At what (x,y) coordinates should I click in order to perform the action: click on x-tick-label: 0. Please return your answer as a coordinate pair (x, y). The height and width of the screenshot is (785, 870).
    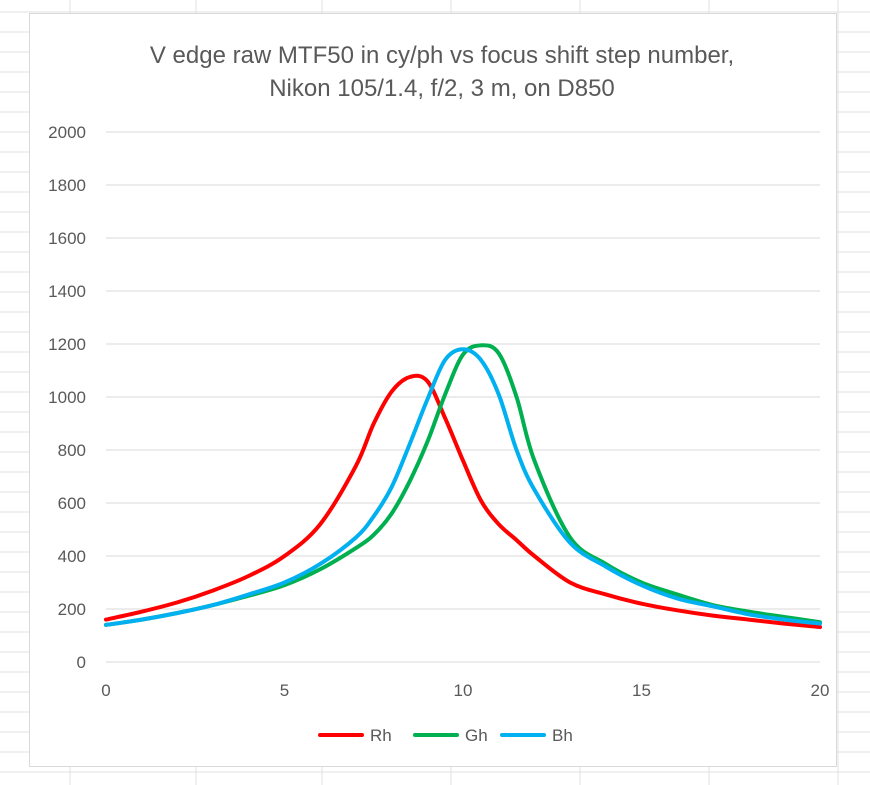
    Looking at the image, I should click on (105, 690).